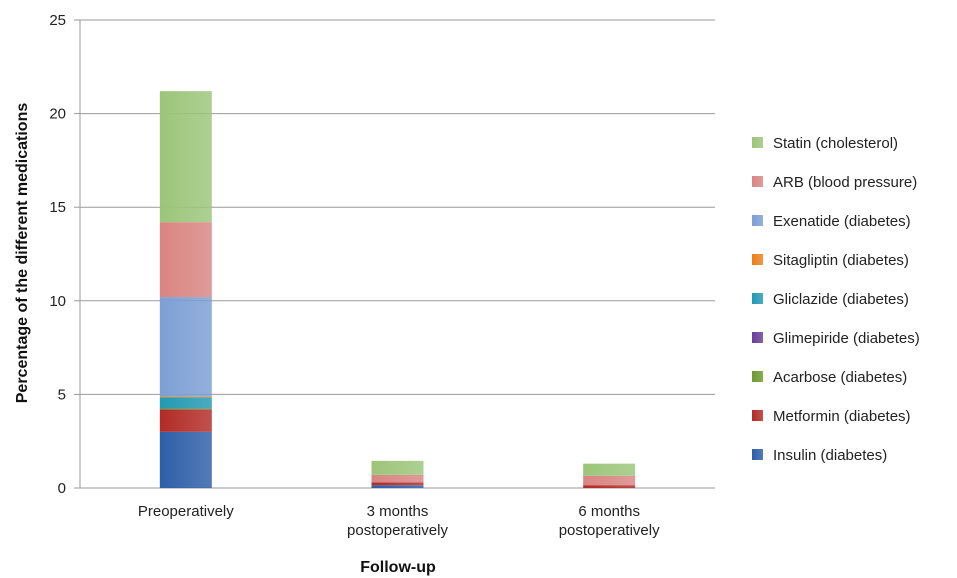 This screenshot has height=578, width=957. Describe the element at coordinates (57, 20) in the screenshot. I see `y-tick-label: 25` at that location.